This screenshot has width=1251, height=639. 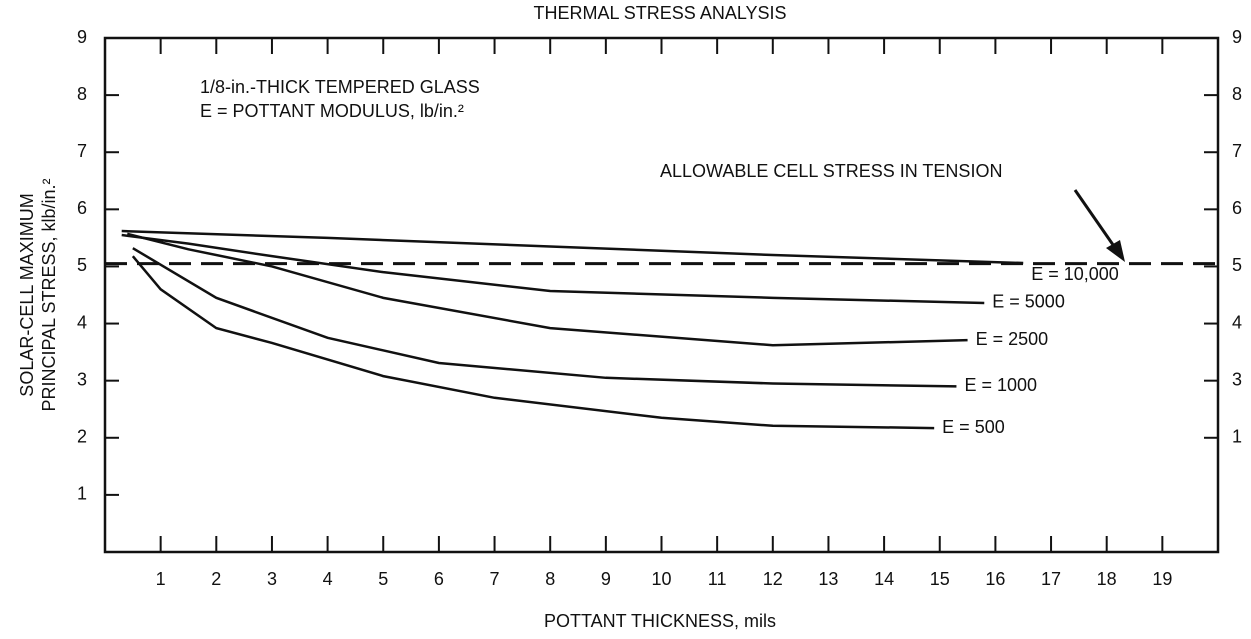 What do you see at coordinates (272, 579) in the screenshot?
I see `x-tick-label: 3` at bounding box center [272, 579].